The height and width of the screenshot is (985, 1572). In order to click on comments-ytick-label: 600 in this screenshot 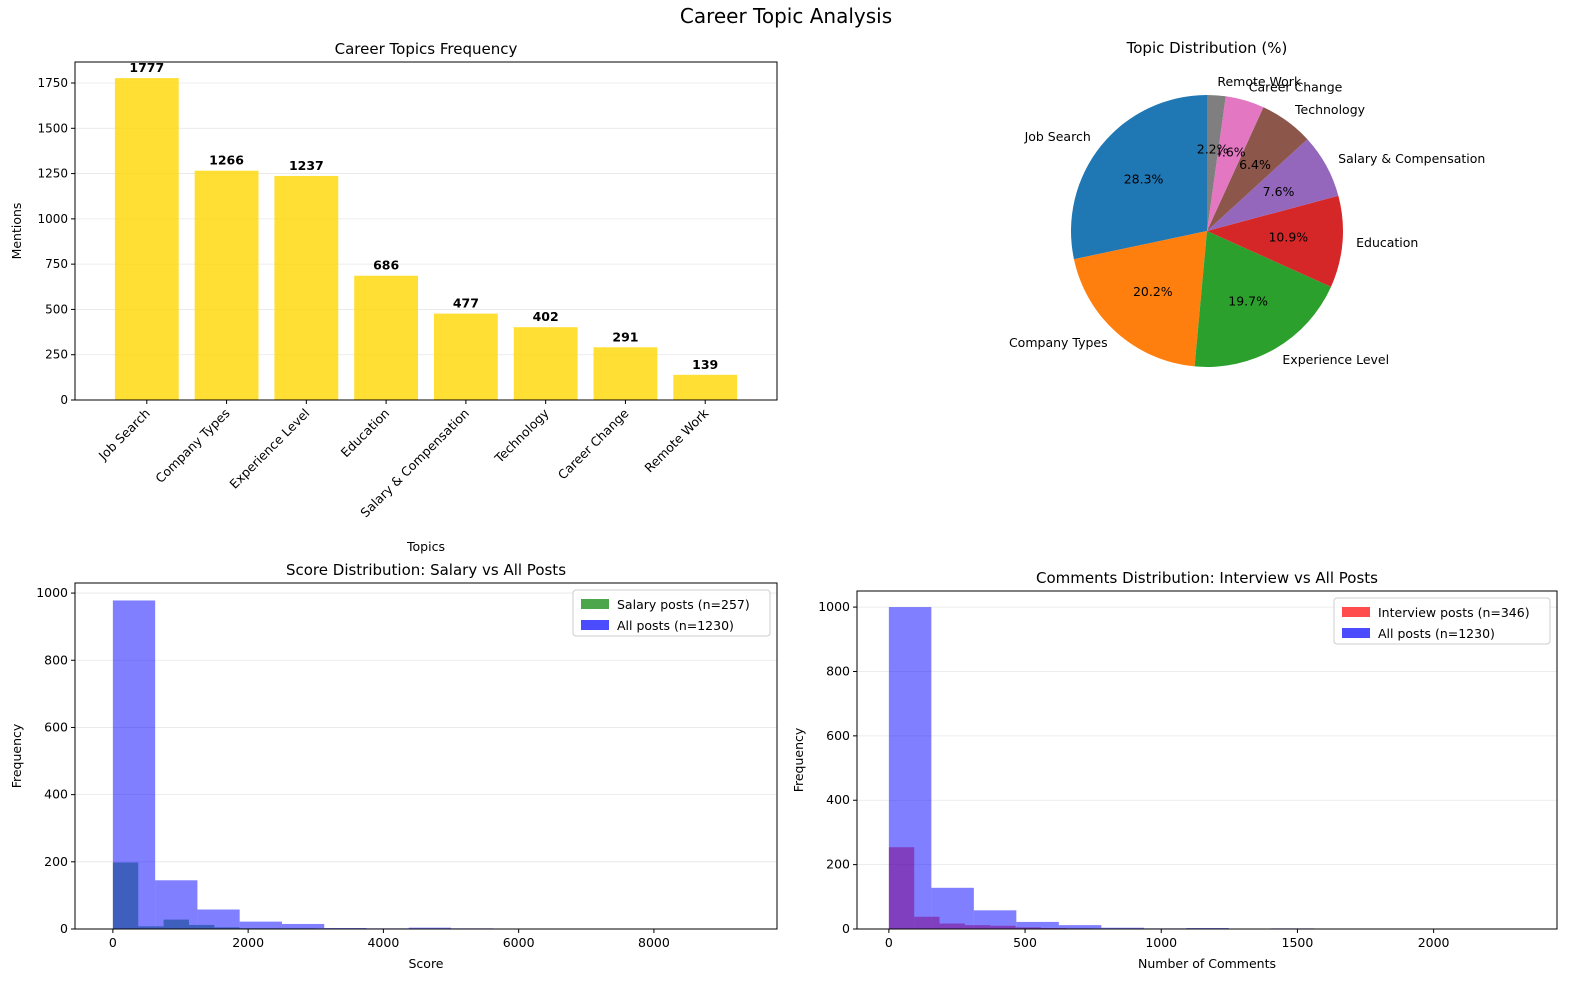, I will do `click(838, 735)`.